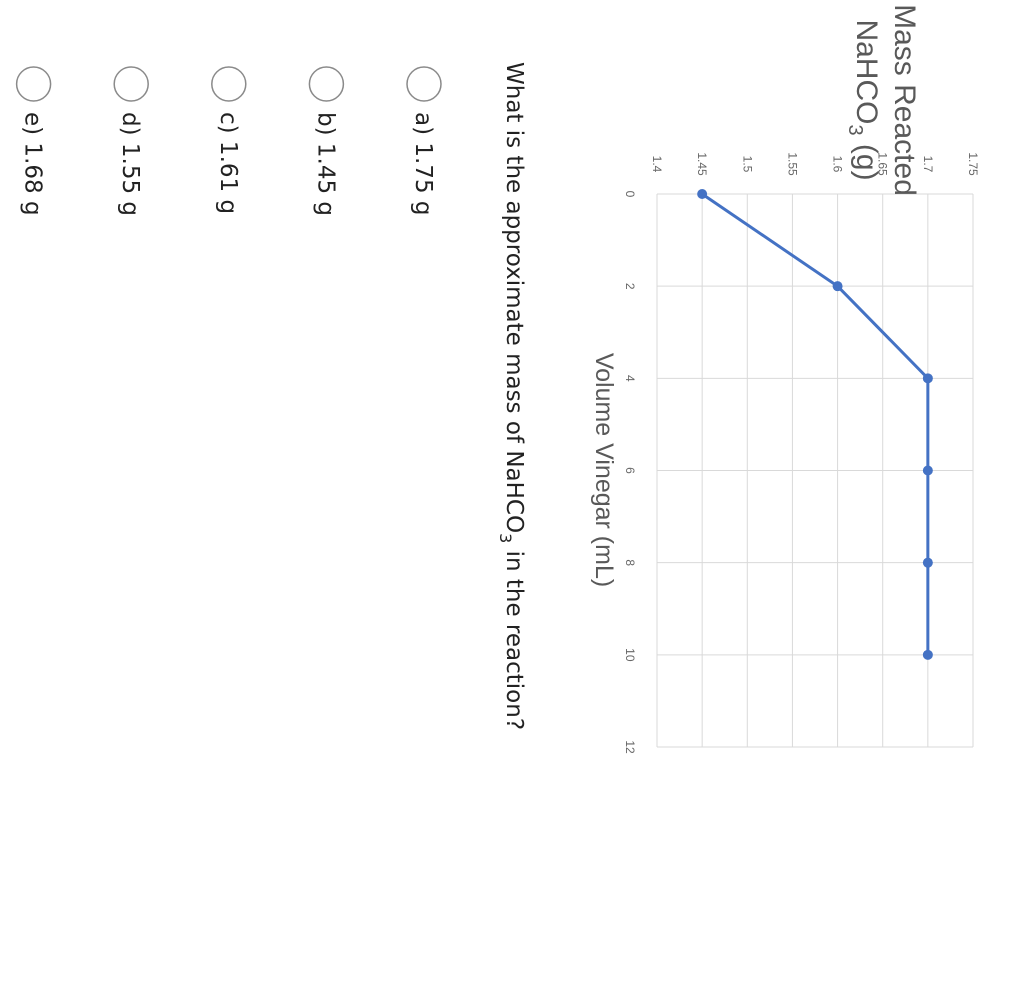 This screenshot has height=992, width=1024. I want to click on y-tick-label: 1.75, so click(973, 164).